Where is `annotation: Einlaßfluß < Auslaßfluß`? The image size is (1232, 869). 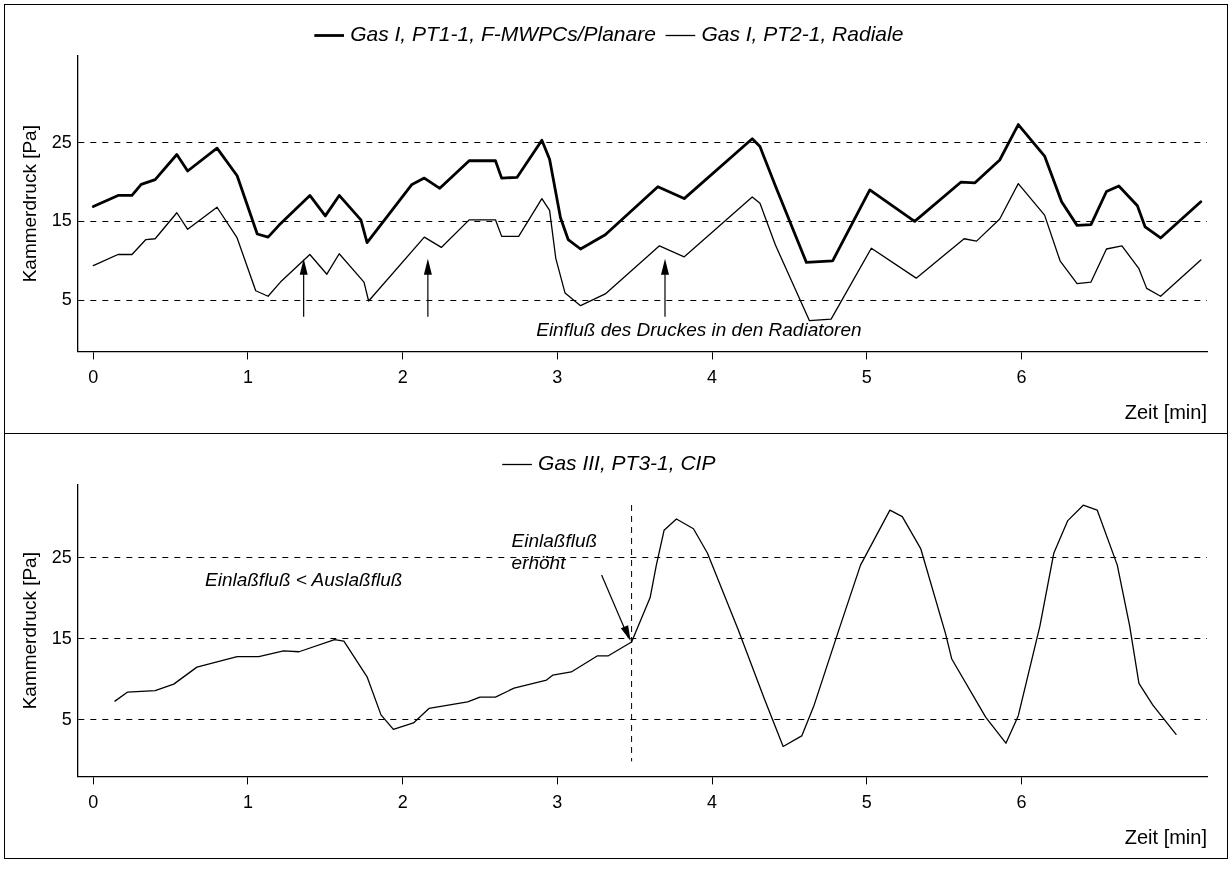 annotation: Einlaßfluß < Auslaßfluß is located at coordinates (304, 580).